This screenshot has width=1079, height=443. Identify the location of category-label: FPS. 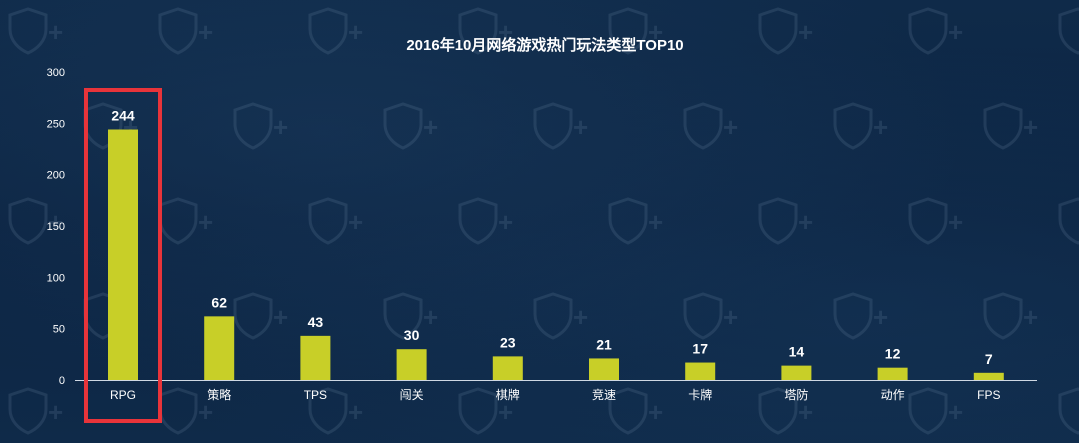
(988, 395).